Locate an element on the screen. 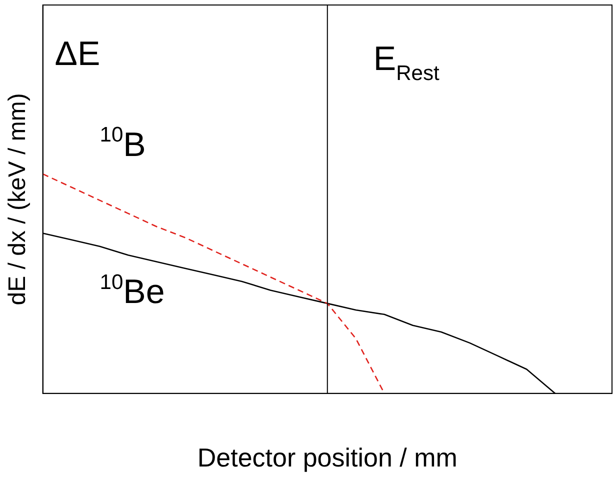  x-axis-title: Detector position / mm is located at coordinates (327, 457).